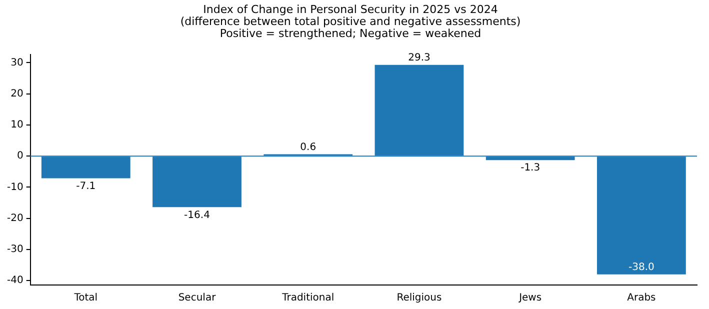  Describe the element at coordinates (17, 94) in the screenshot. I see `y-tick-label: 20` at that location.